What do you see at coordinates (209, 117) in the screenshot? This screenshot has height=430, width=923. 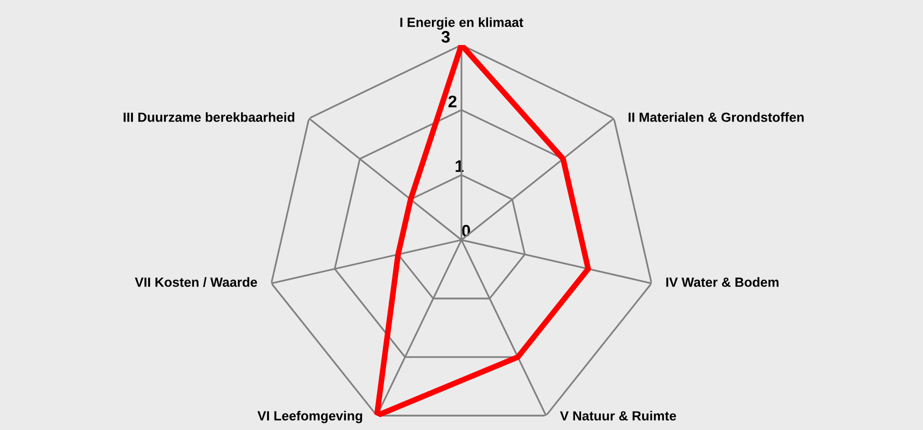 I see `spoke-label: III Duurzame berekbaarheid` at bounding box center [209, 117].